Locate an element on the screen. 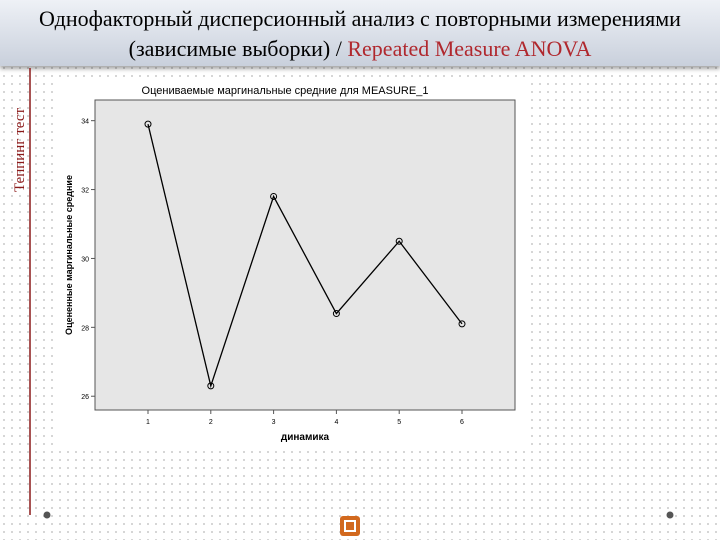  title-text: (зависимые выборки) / is located at coordinates (238, 48).